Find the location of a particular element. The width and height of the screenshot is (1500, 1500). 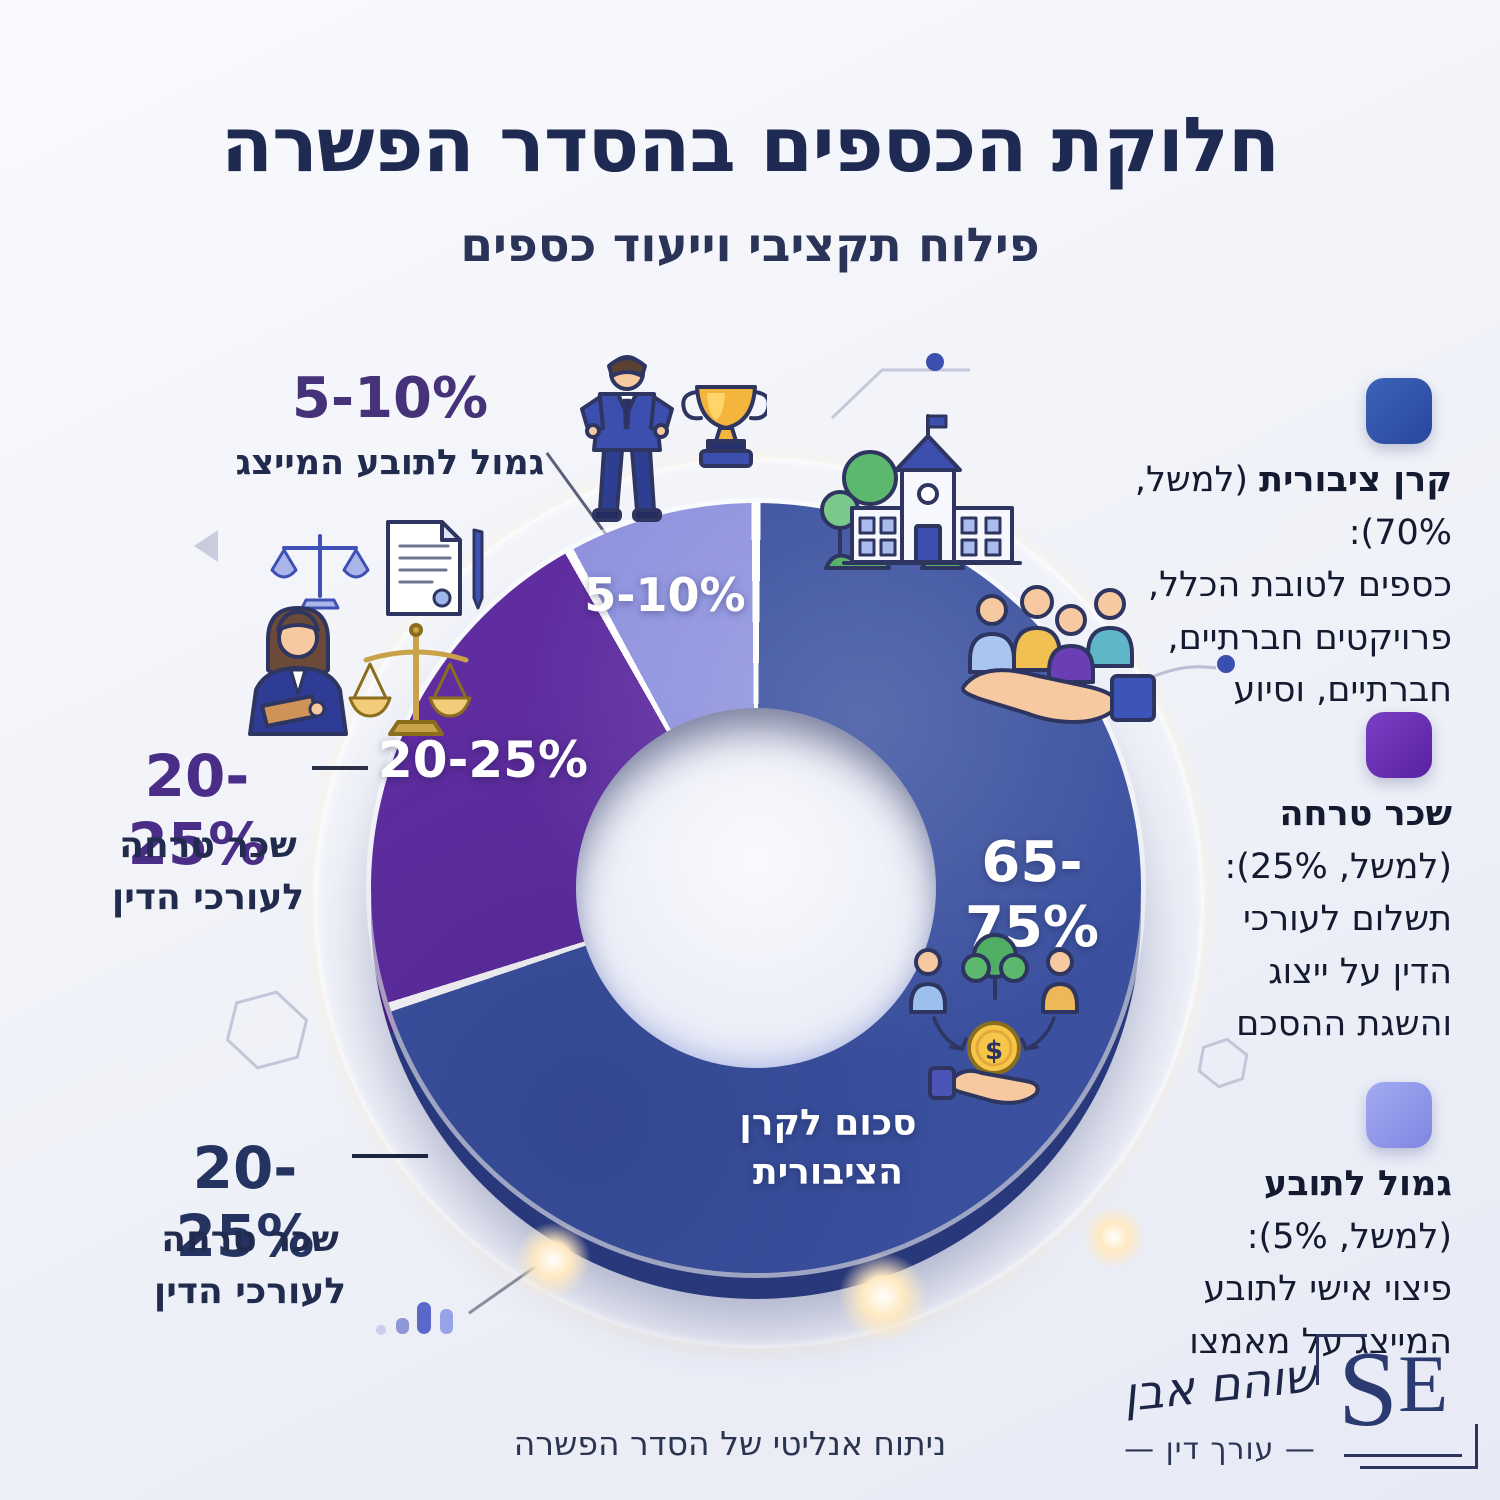

logo-letters: SE is located at coordinates (1393, 1390).